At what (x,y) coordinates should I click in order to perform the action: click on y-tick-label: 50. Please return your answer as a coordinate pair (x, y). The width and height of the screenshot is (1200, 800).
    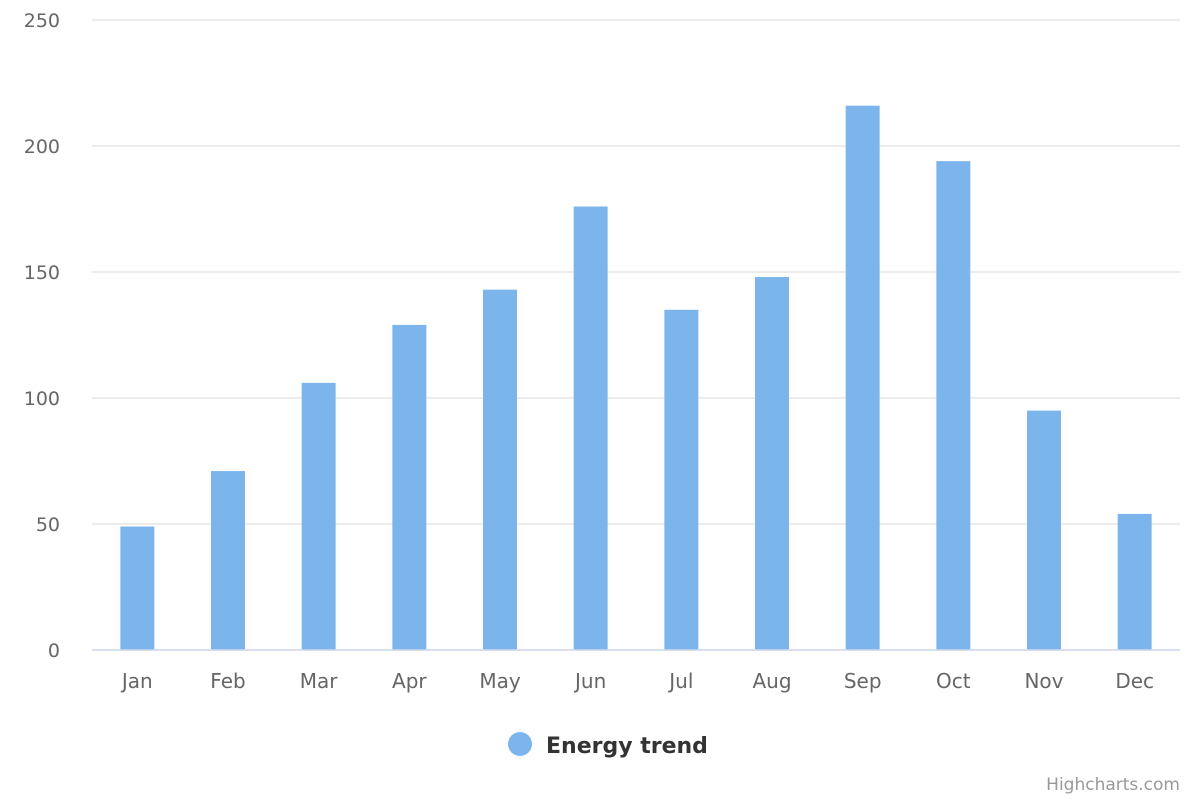
    Looking at the image, I should click on (48, 525).